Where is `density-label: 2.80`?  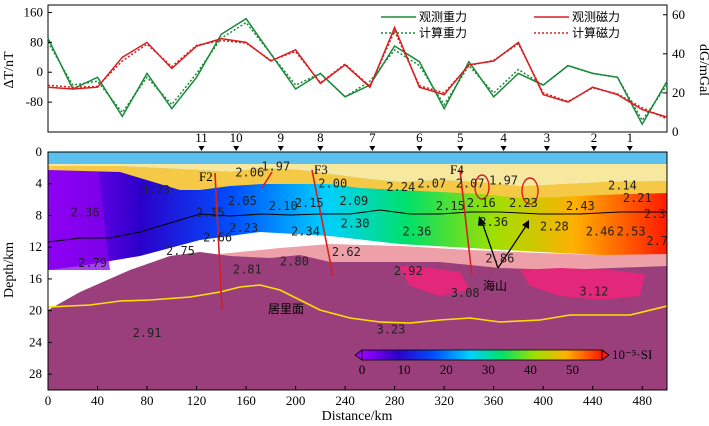 density-label: 2.80 is located at coordinates (294, 261).